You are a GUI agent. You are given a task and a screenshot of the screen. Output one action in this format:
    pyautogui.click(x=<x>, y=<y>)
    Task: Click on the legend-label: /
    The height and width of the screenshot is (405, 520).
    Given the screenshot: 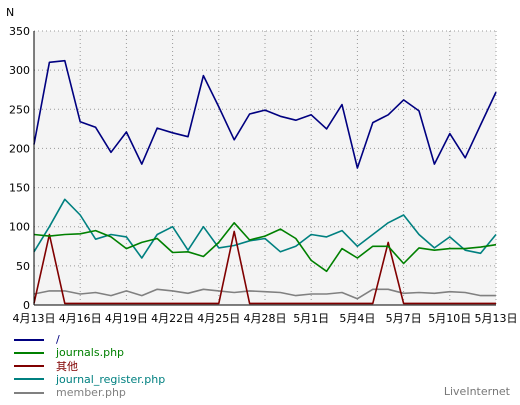 What is the action you would take?
    pyautogui.click(x=58, y=339)
    